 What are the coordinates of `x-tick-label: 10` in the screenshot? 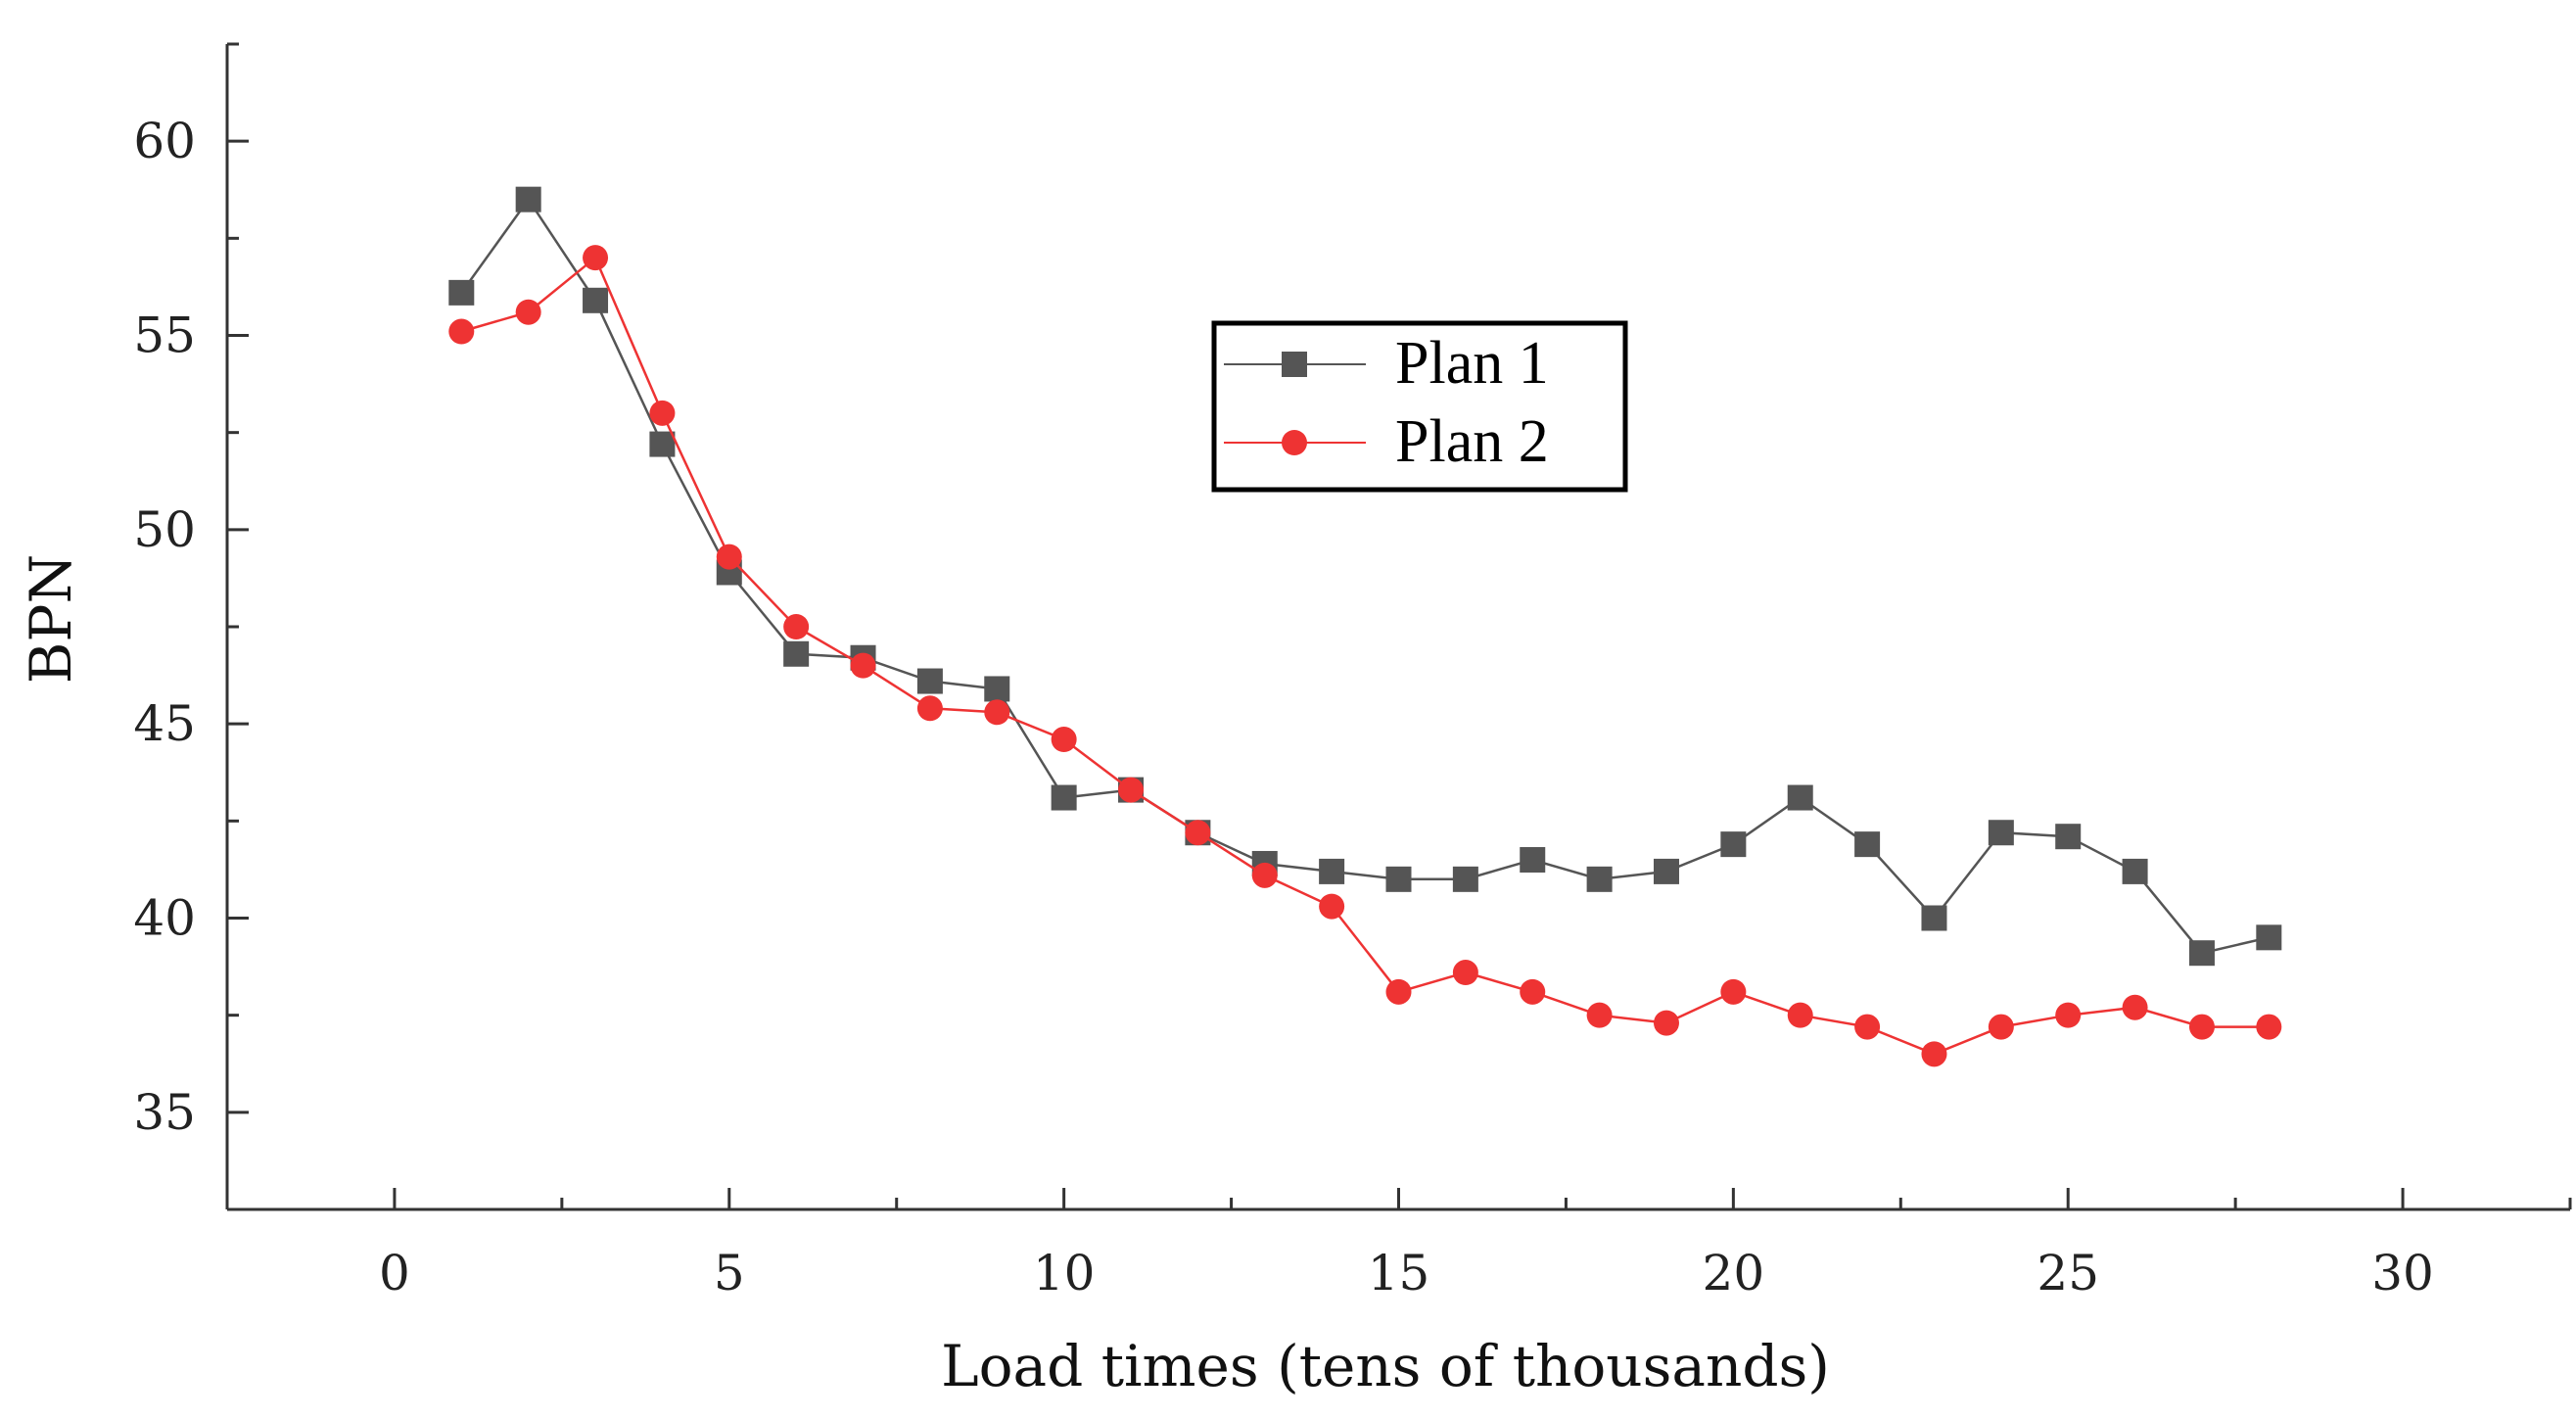 It's located at (1064, 1273).